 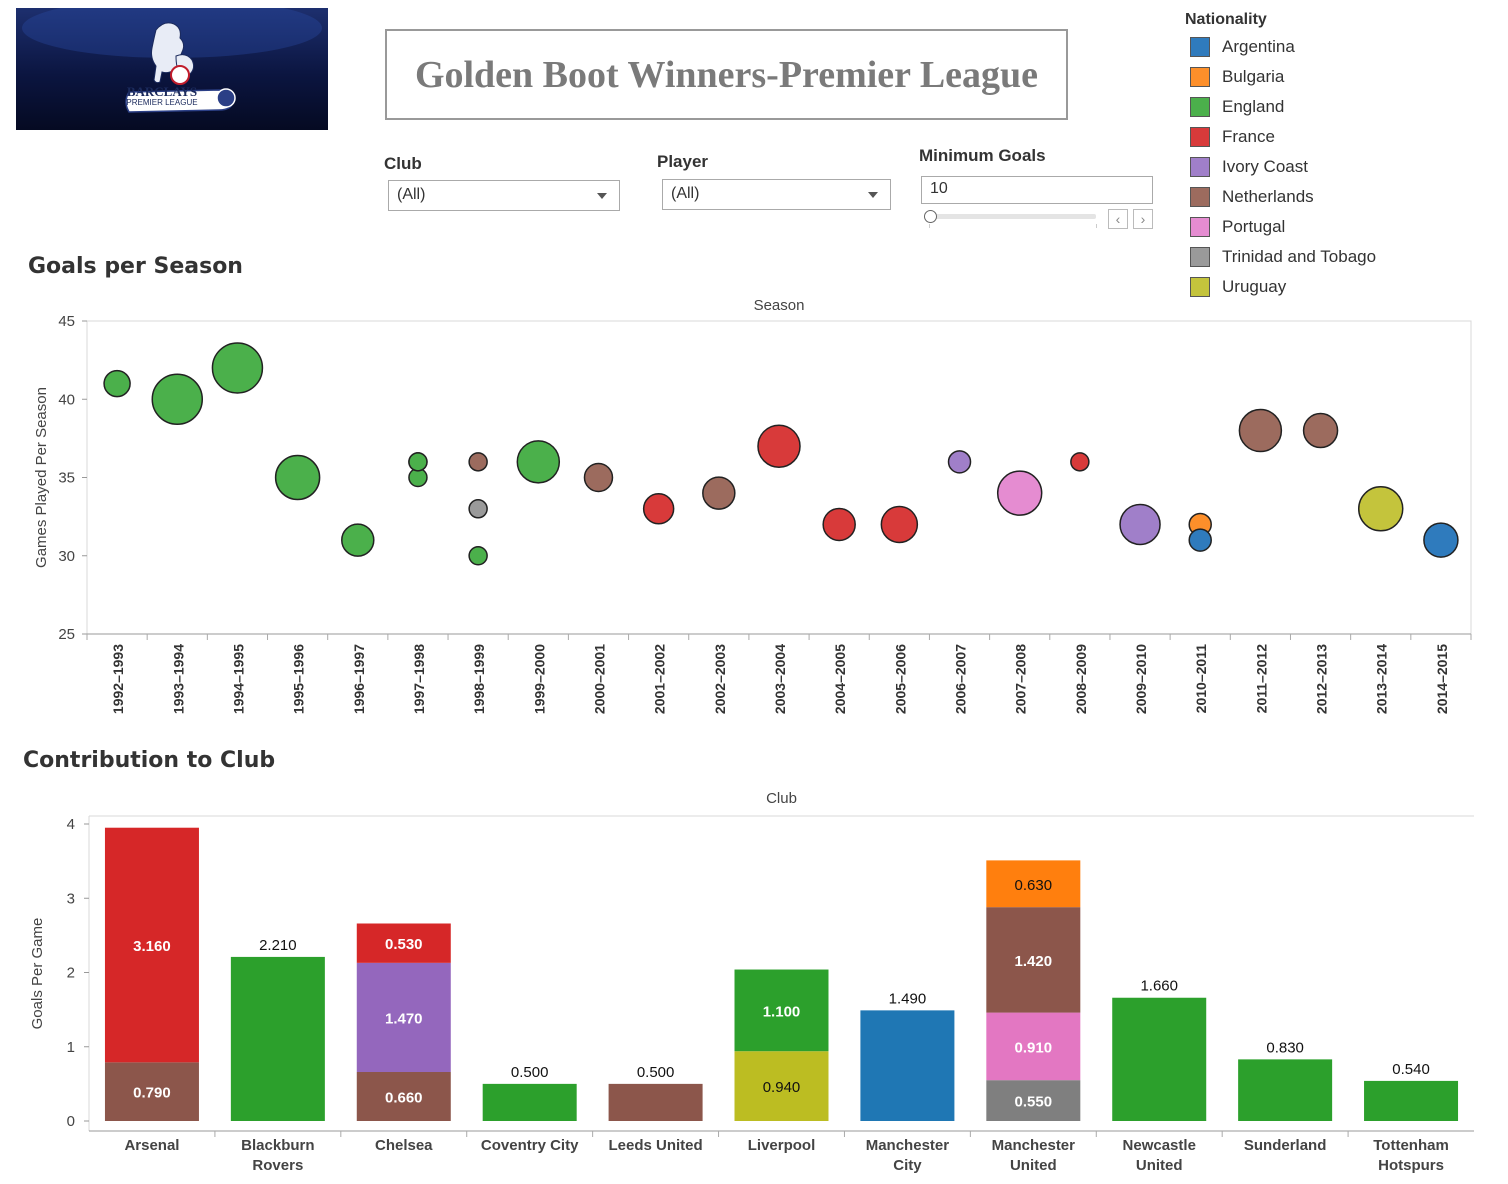 What do you see at coordinates (1382, 679) in the screenshot?
I see `x-tick-label: 2013–2014` at bounding box center [1382, 679].